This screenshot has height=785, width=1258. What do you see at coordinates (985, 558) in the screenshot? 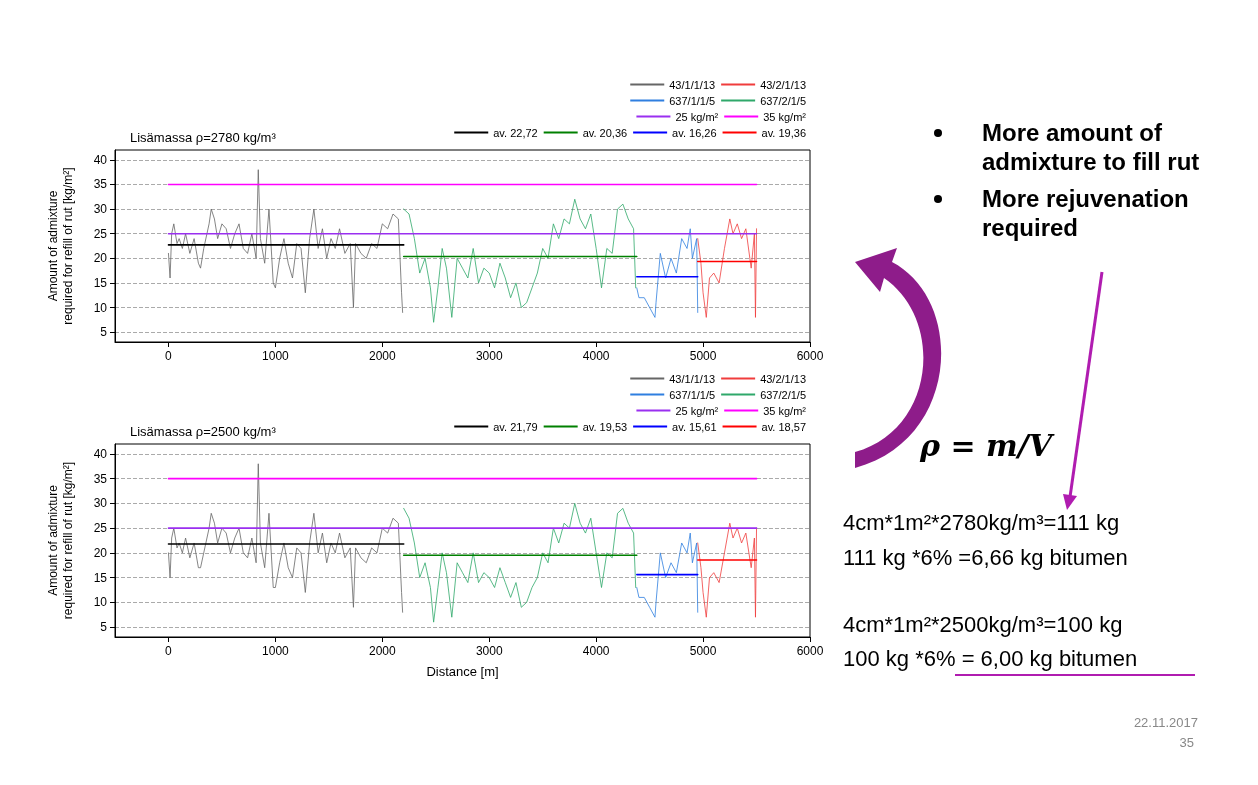
I see `text: 111 kg *6% =6,66 kg bitumen` at bounding box center [985, 558].